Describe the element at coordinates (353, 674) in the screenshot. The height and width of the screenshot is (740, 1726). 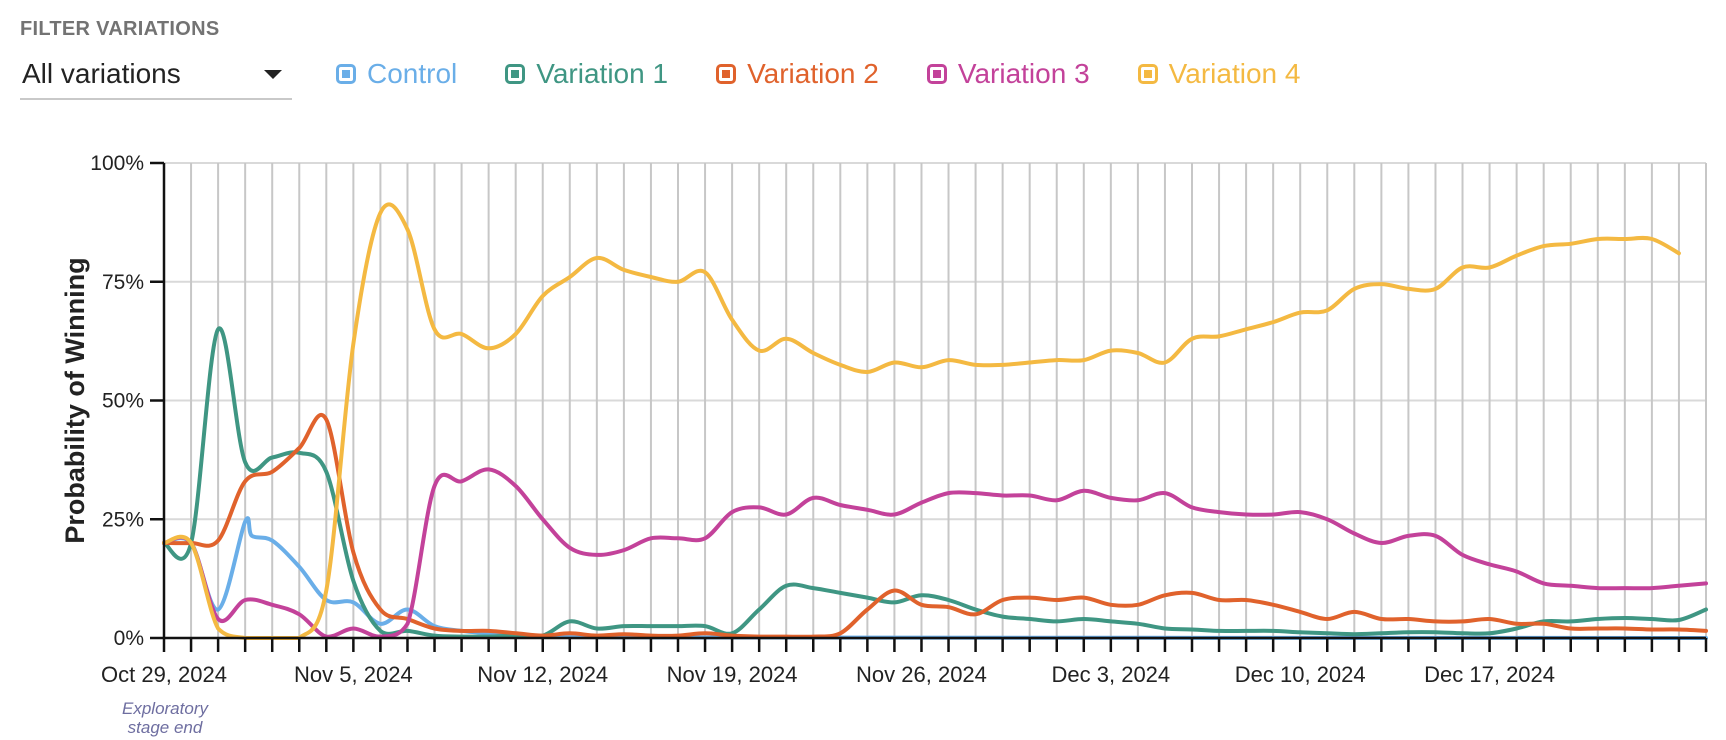
I see `x-tick-label: Nov 5, 2024` at that location.